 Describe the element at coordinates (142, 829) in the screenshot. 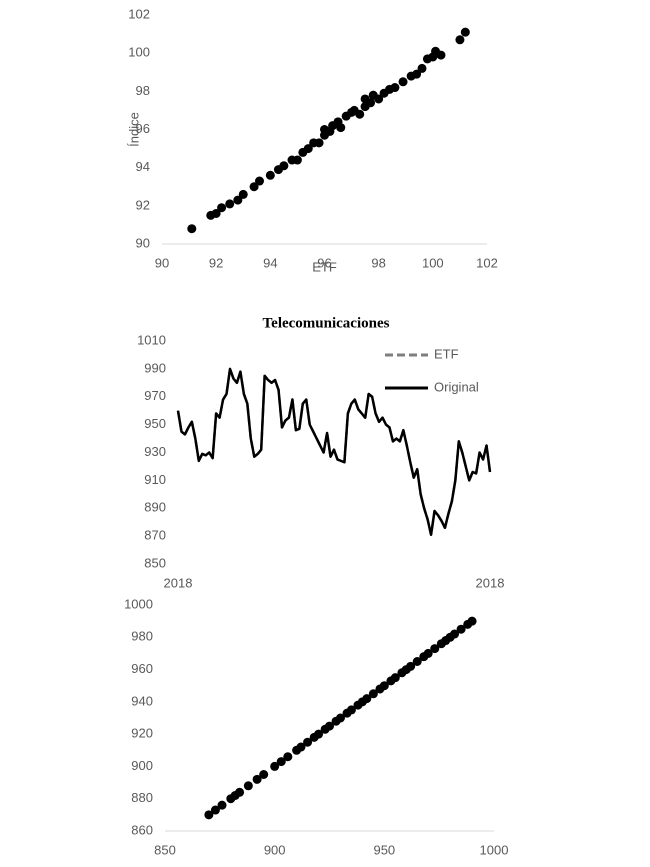

I see `y-tick-label: 860` at that location.